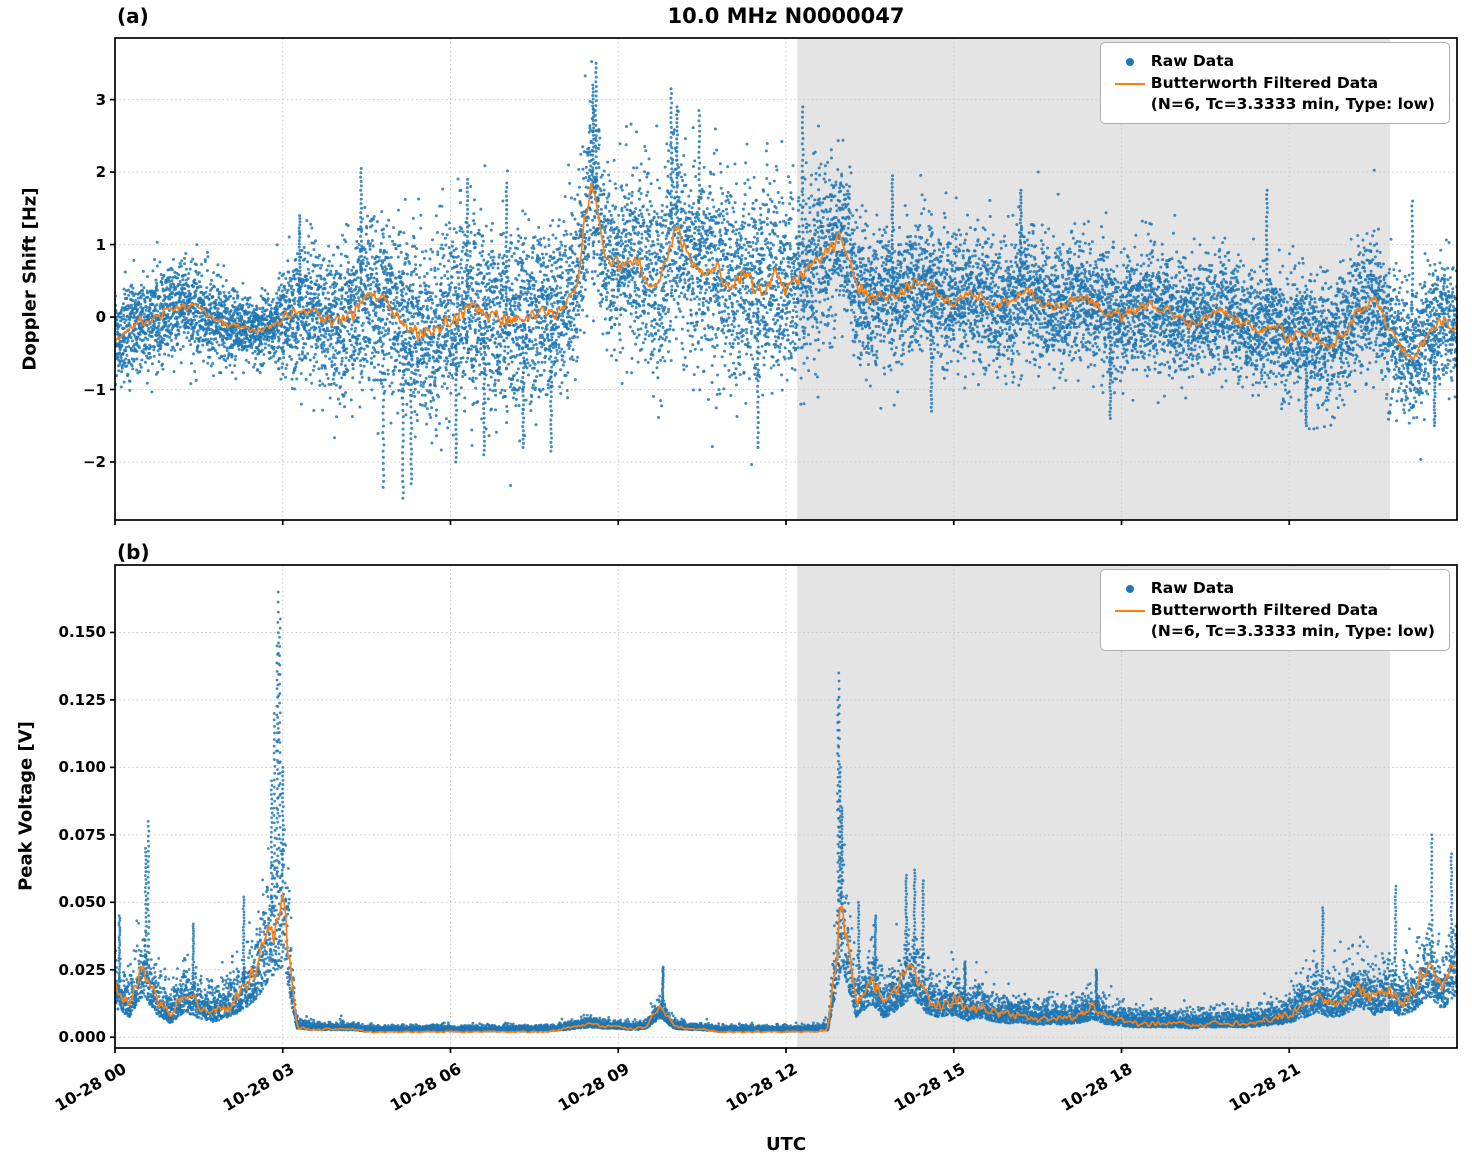  Describe the element at coordinates (82, 632) in the screenshot. I see `y-tick-label: 0.150` at that location.